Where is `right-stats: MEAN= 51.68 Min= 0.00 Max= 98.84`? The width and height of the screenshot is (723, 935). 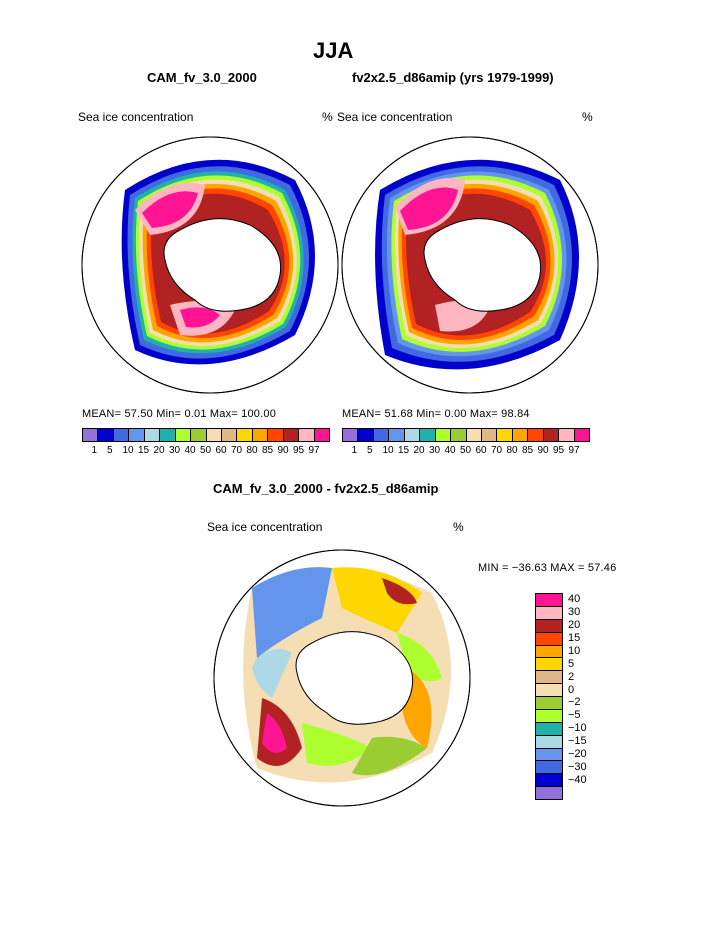
right-stats: MEAN= 51.68 Min= 0.00 Max= 98.84 is located at coordinates (436, 414).